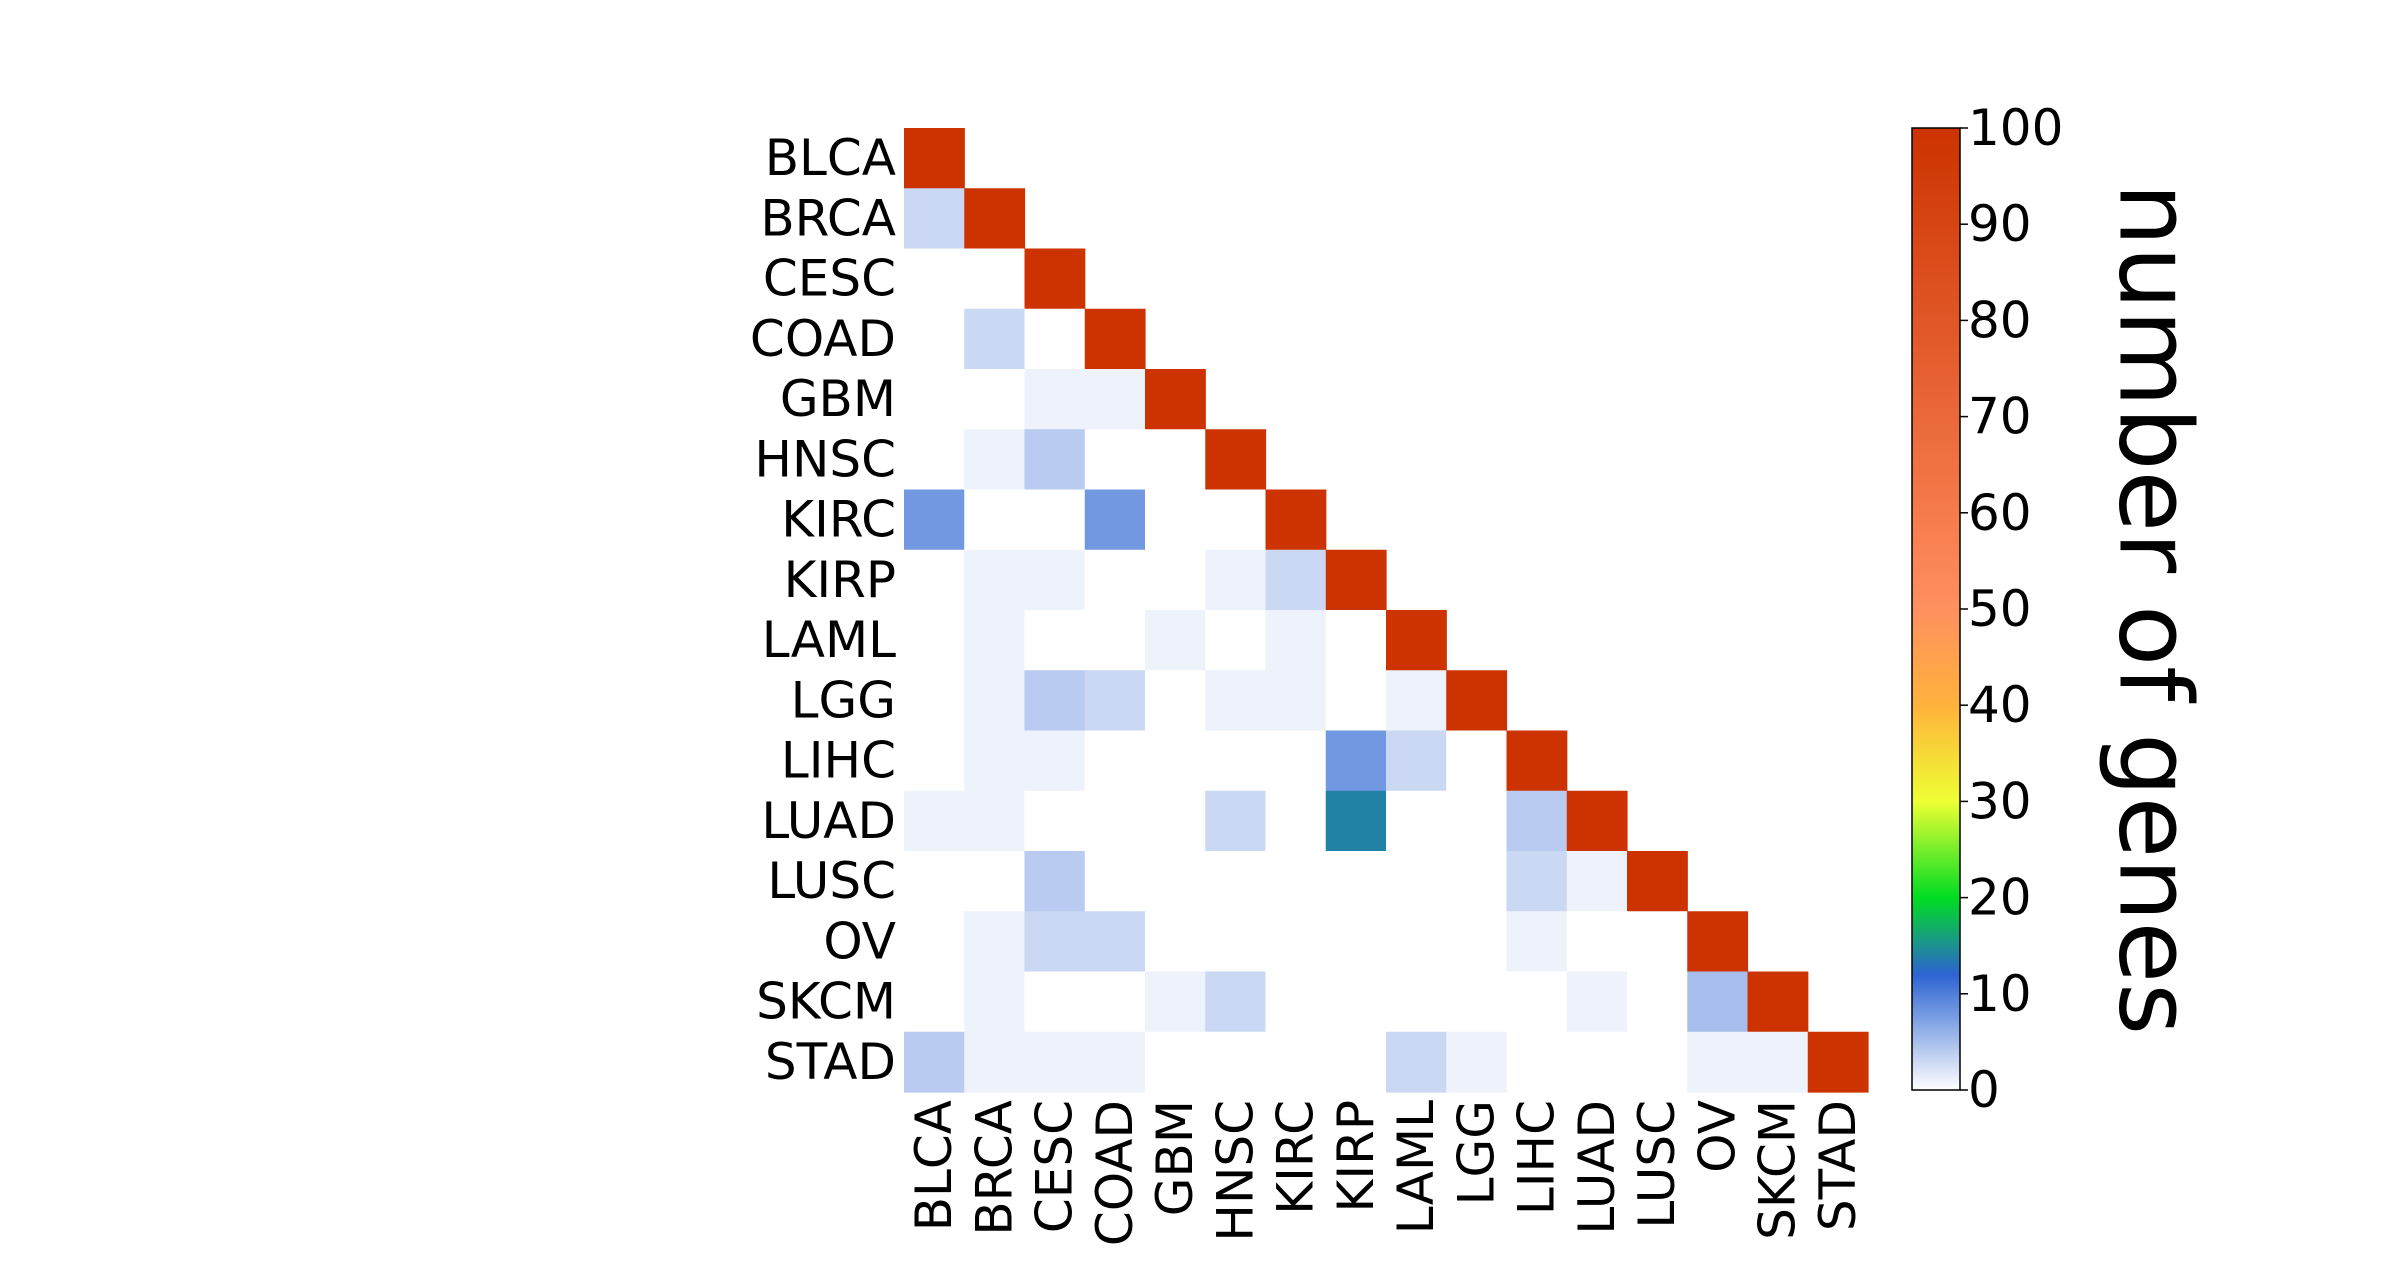 Image resolution: width=2400 pixels, height=1277 pixels. I want to click on heatmap-cell-lusc-hnsc, so click(1236, 881).